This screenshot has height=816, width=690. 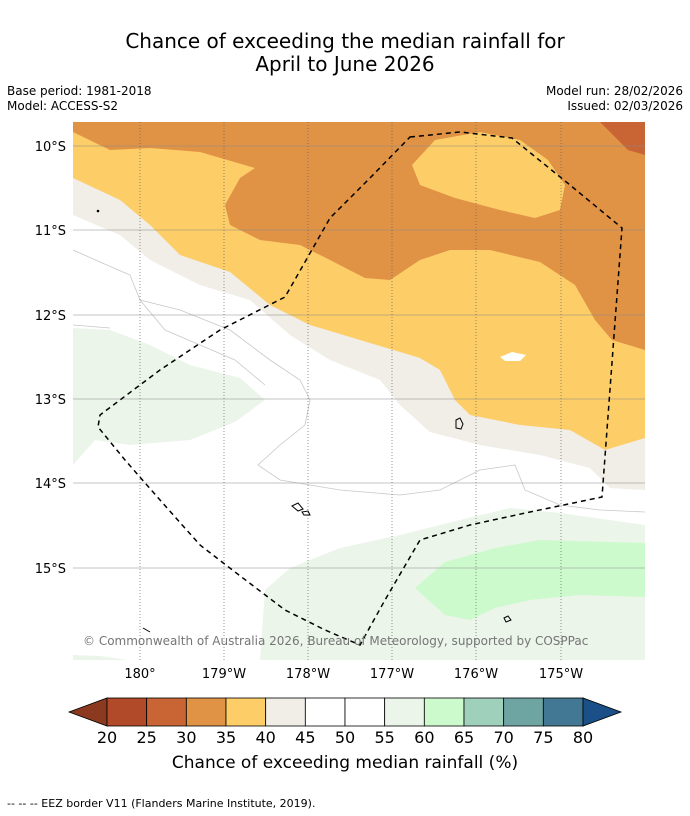 What do you see at coordinates (139, 674) in the screenshot?
I see `lon-label: 180°` at bounding box center [139, 674].